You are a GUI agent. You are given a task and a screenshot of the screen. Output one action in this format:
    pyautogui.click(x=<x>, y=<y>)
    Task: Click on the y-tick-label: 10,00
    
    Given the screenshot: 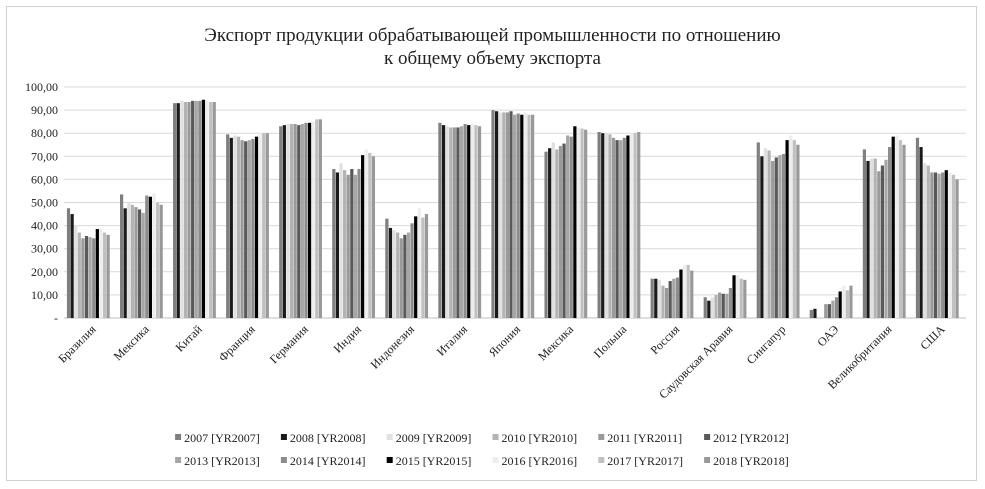 What is the action you would take?
    pyautogui.click(x=44, y=295)
    